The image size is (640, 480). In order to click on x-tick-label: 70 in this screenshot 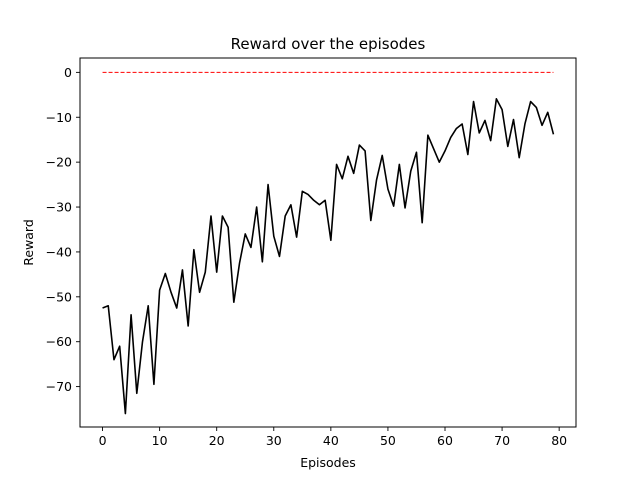, I will do `click(502, 440)`.